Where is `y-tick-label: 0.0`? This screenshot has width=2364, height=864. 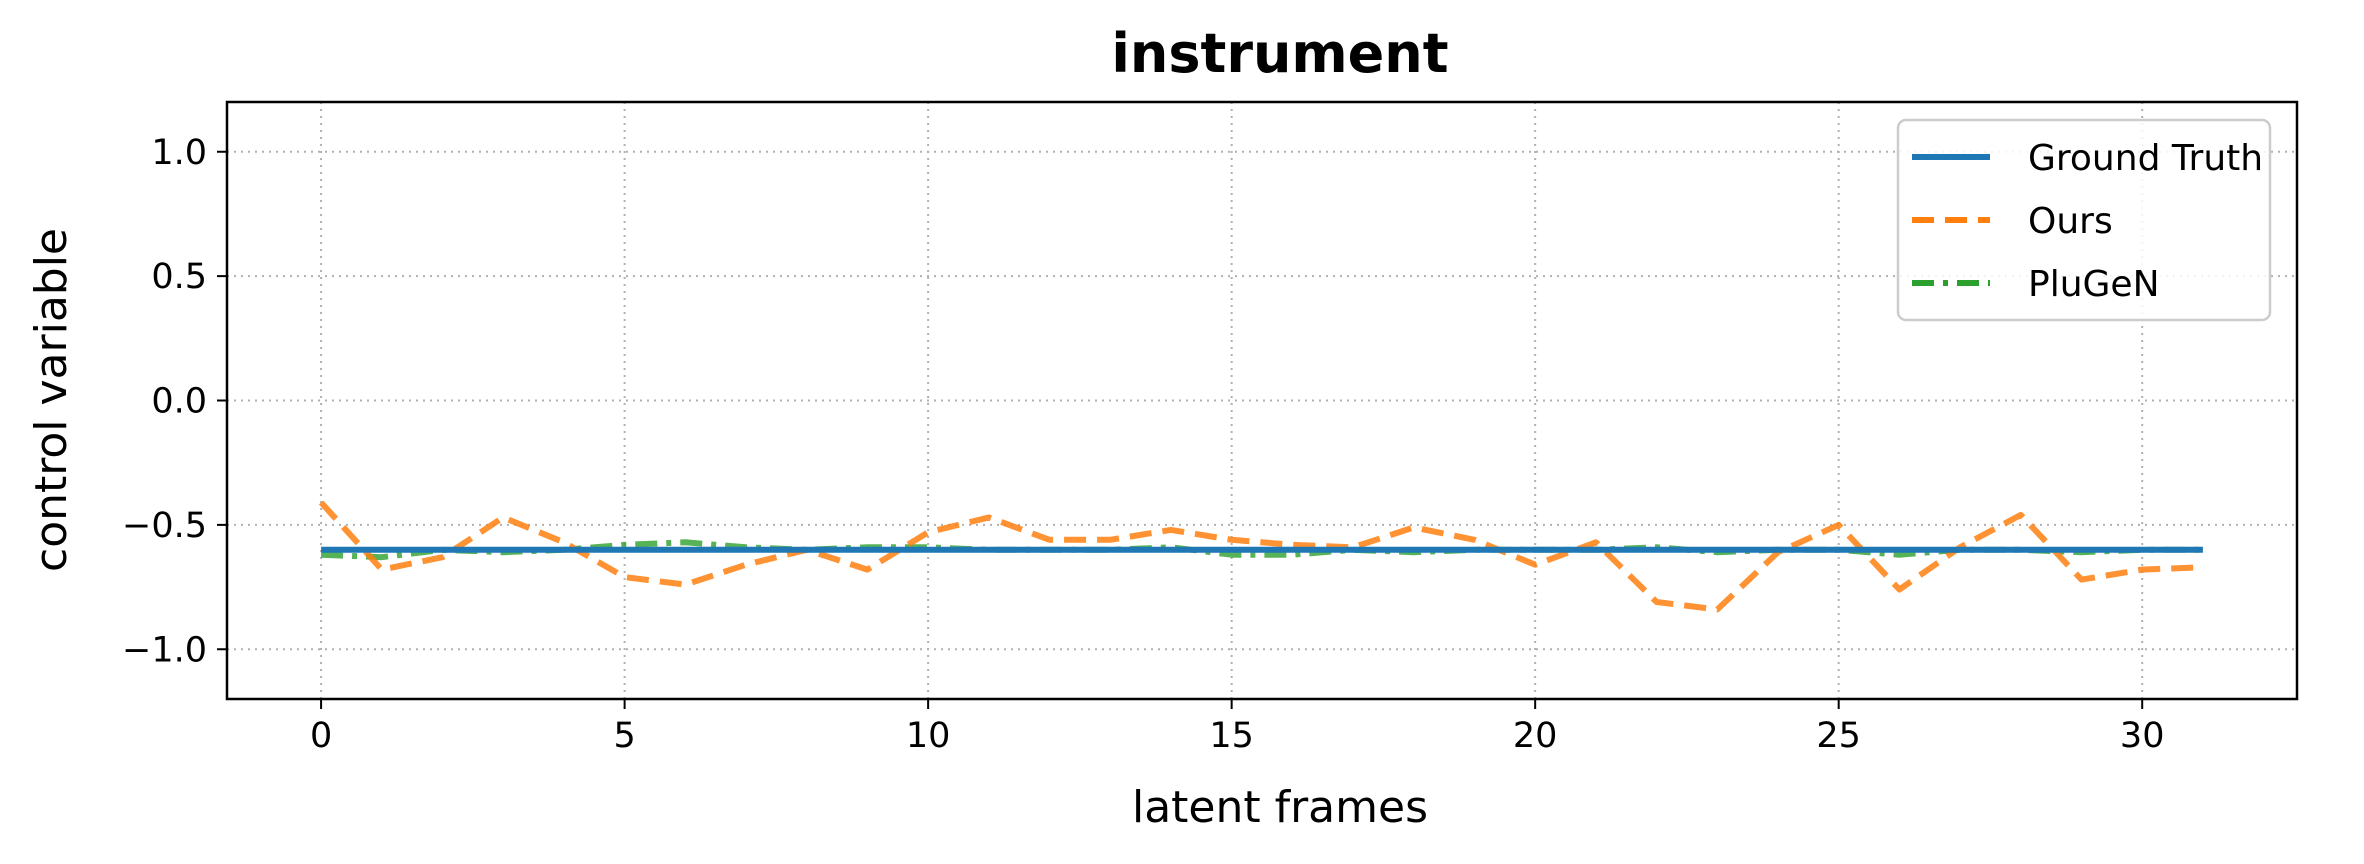 y-tick-label: 0.0 is located at coordinates (179, 402).